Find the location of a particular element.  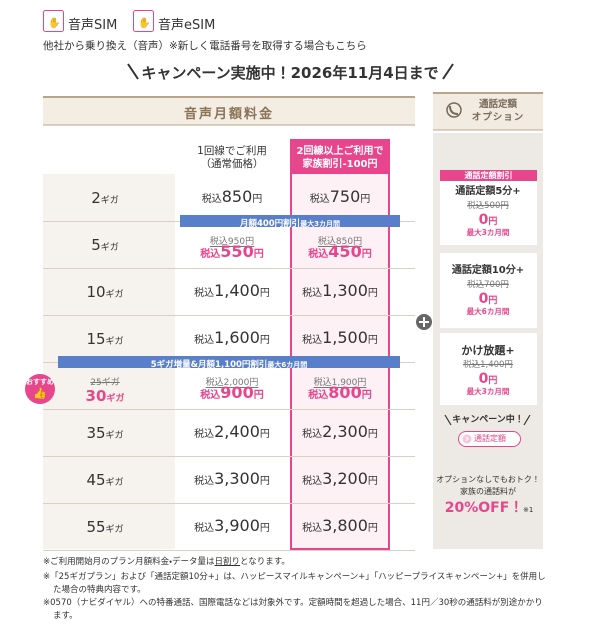

price: 税込550円 is located at coordinates (232, 253).